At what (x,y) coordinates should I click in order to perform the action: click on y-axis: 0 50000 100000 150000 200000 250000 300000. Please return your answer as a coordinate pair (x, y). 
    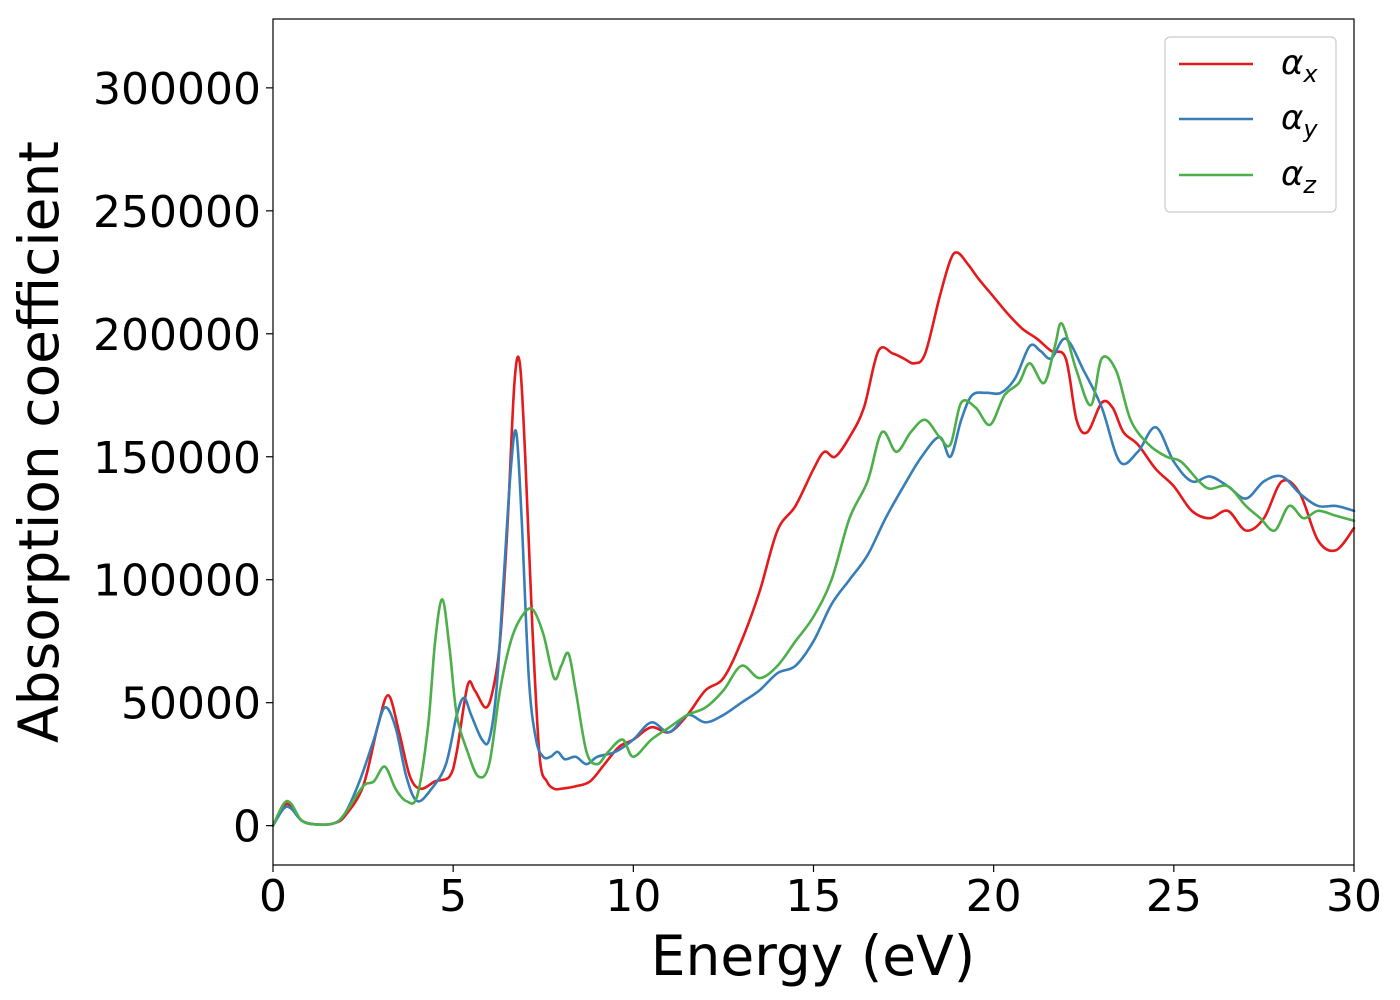
    Looking at the image, I should click on (183, 458).